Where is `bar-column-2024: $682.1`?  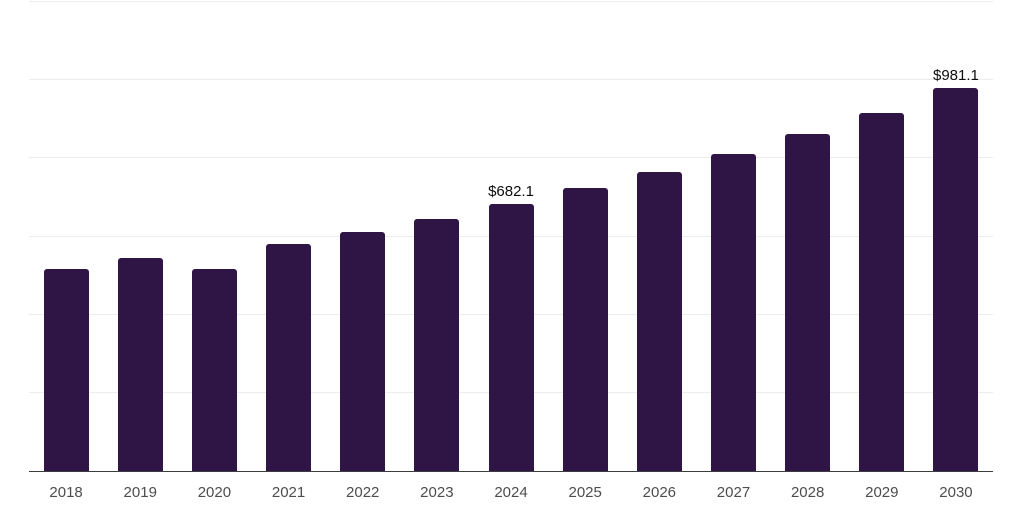
bar-column-2024: $682.1 is located at coordinates (511, 236).